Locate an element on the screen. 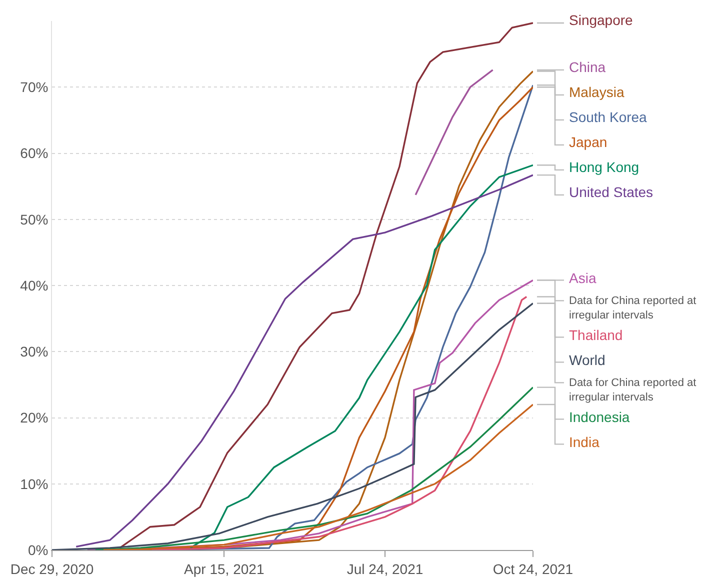 Image resolution: width=704 pixels, height=585 pixels. y-tick-label: 20% is located at coordinates (34, 418).